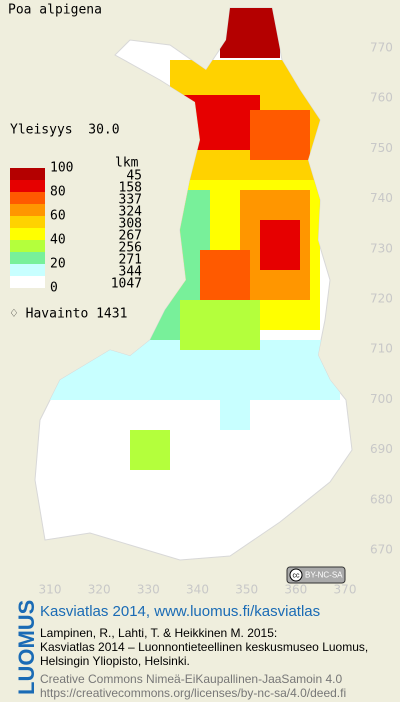  Describe the element at coordinates (131, 212) in the screenshot. I see `legend-count: 324` at that location.